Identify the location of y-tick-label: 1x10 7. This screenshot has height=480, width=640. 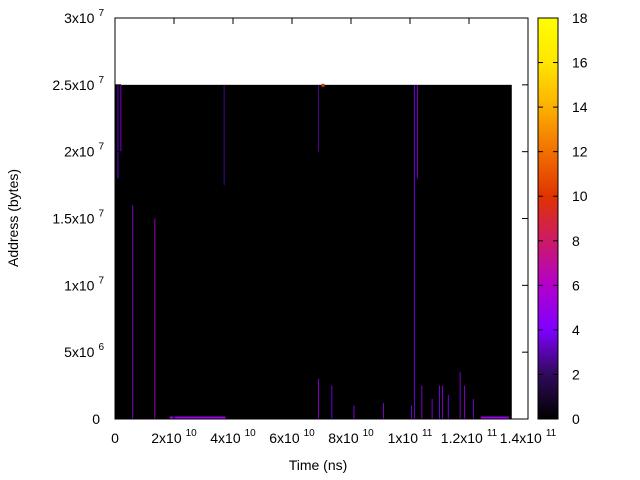
(84, 284).